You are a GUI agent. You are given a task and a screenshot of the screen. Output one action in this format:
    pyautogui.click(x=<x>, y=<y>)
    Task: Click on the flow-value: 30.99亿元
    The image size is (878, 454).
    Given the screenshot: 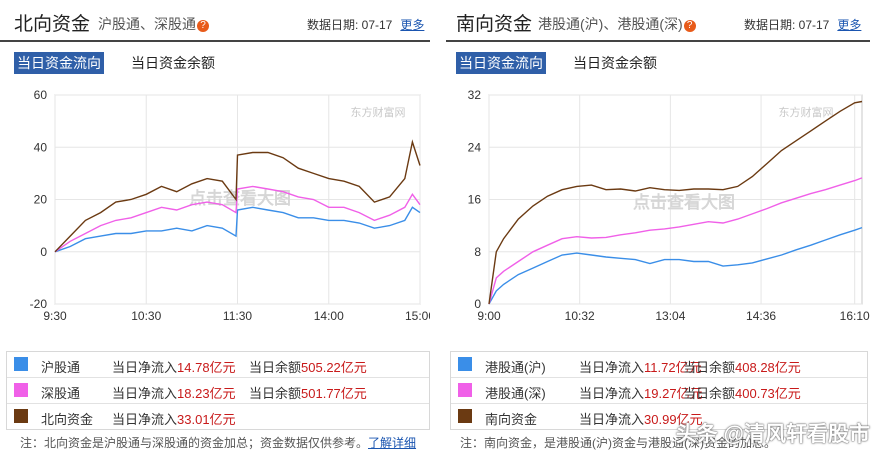 What is the action you would take?
    pyautogui.click(x=673, y=419)
    